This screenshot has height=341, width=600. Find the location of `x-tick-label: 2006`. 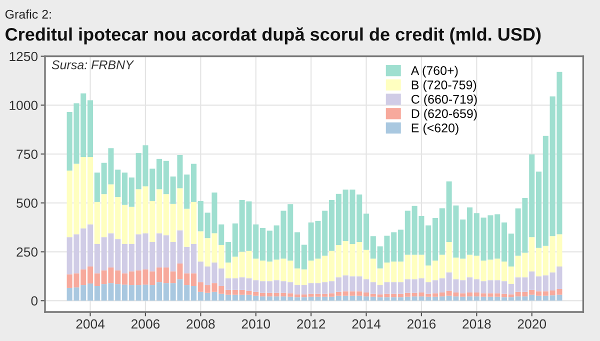

x-tick-label: 2006 is located at coordinates (145, 324).